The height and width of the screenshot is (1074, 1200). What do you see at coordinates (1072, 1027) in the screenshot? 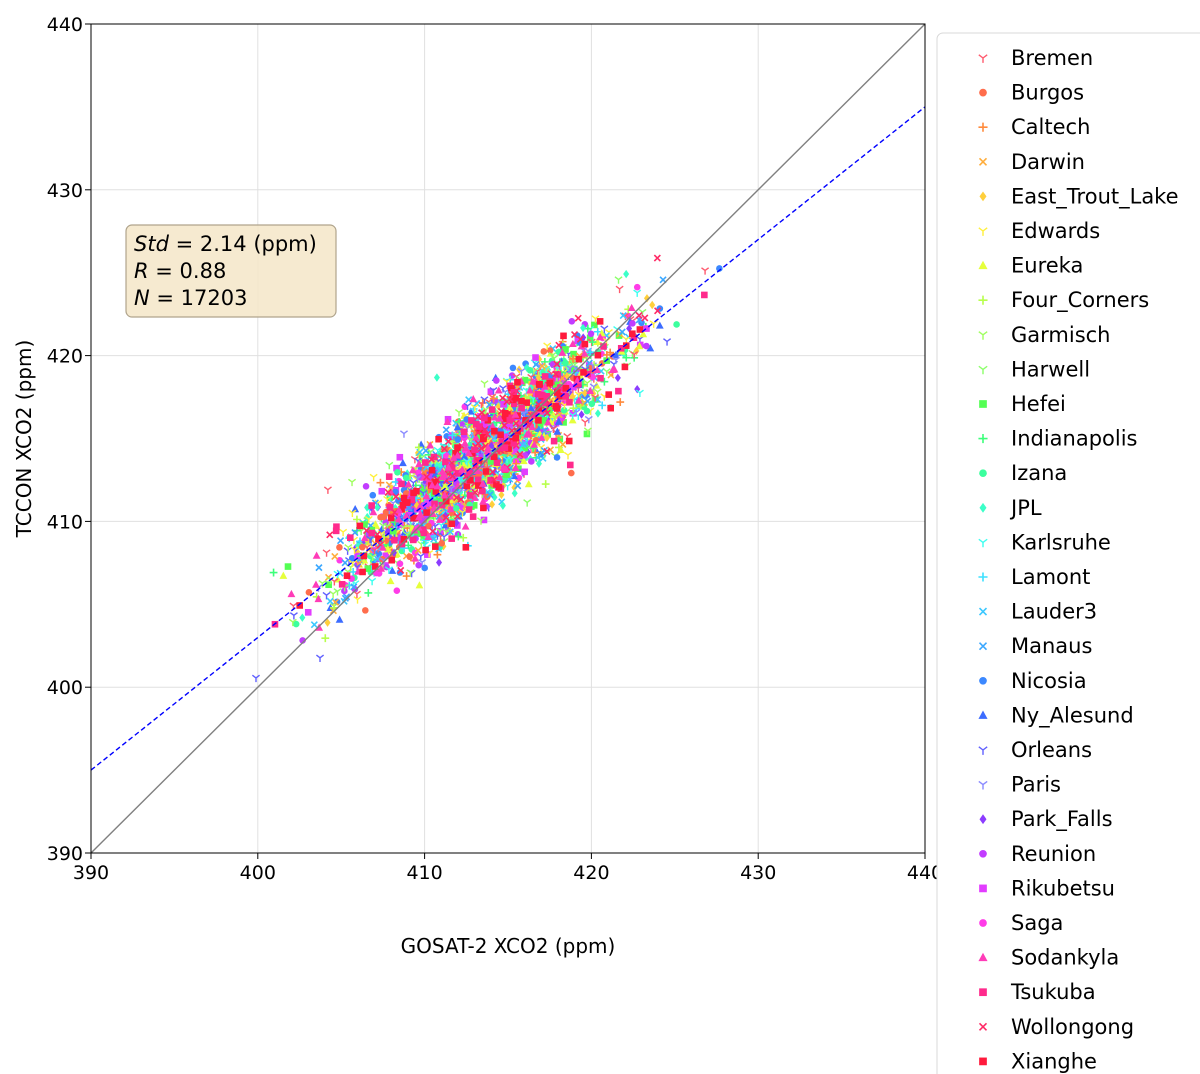
I see `legend-label: Wollongong` at bounding box center [1072, 1027].